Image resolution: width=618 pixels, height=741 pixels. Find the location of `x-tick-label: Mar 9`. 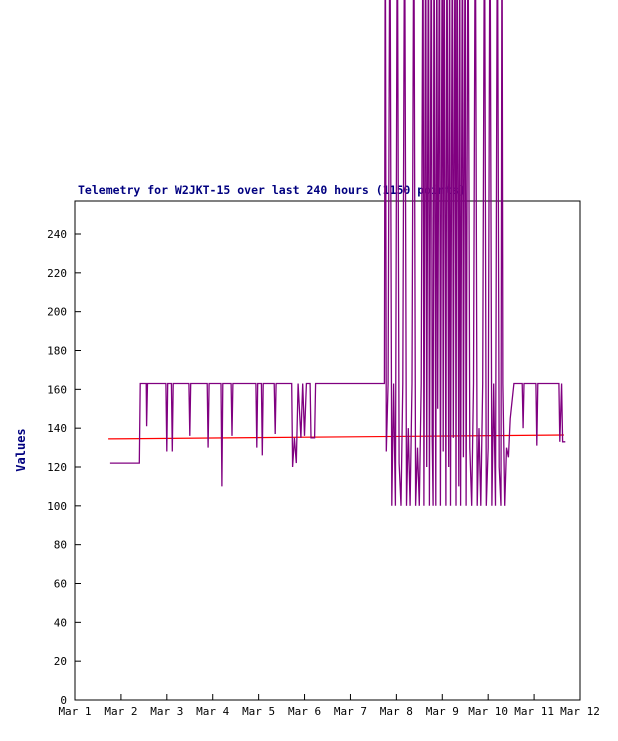

x-tick-label: Mar 9 is located at coordinates (442, 711).